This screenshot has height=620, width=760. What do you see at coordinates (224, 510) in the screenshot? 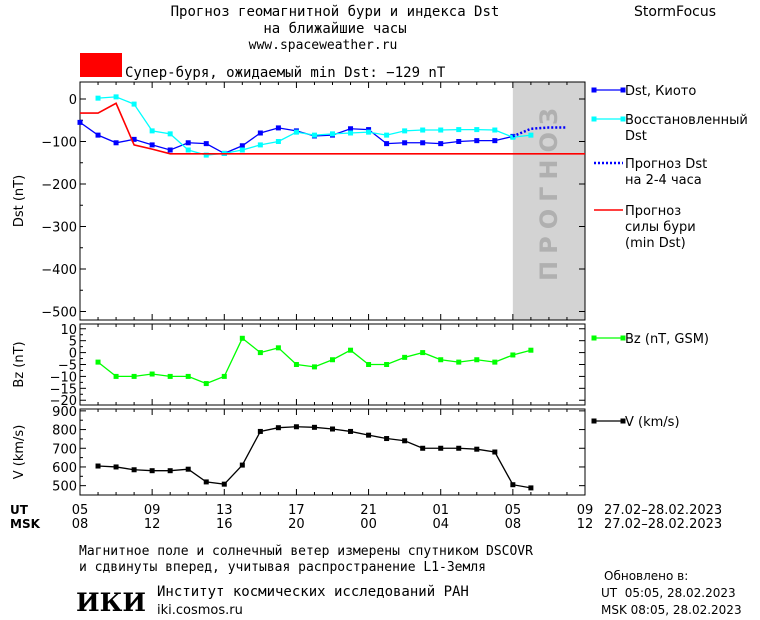
I see `ut-tick-label: 13` at bounding box center [224, 510].